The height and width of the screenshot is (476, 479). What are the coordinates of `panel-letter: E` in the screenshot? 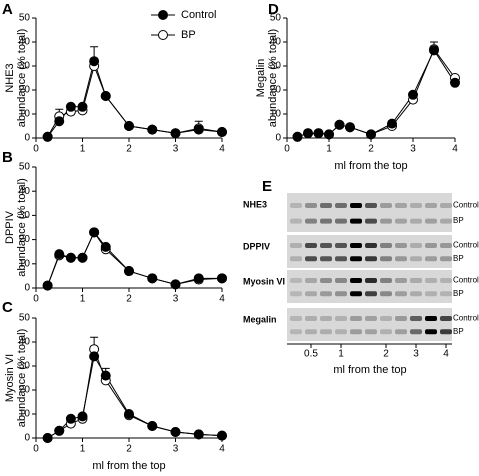 It's located at (267, 186).